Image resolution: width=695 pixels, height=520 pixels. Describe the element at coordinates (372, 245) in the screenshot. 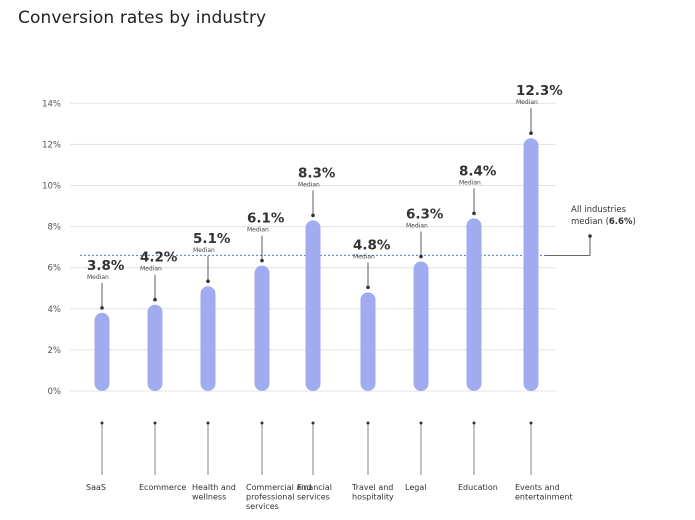

I see `value-label: 4.8%` at that location.